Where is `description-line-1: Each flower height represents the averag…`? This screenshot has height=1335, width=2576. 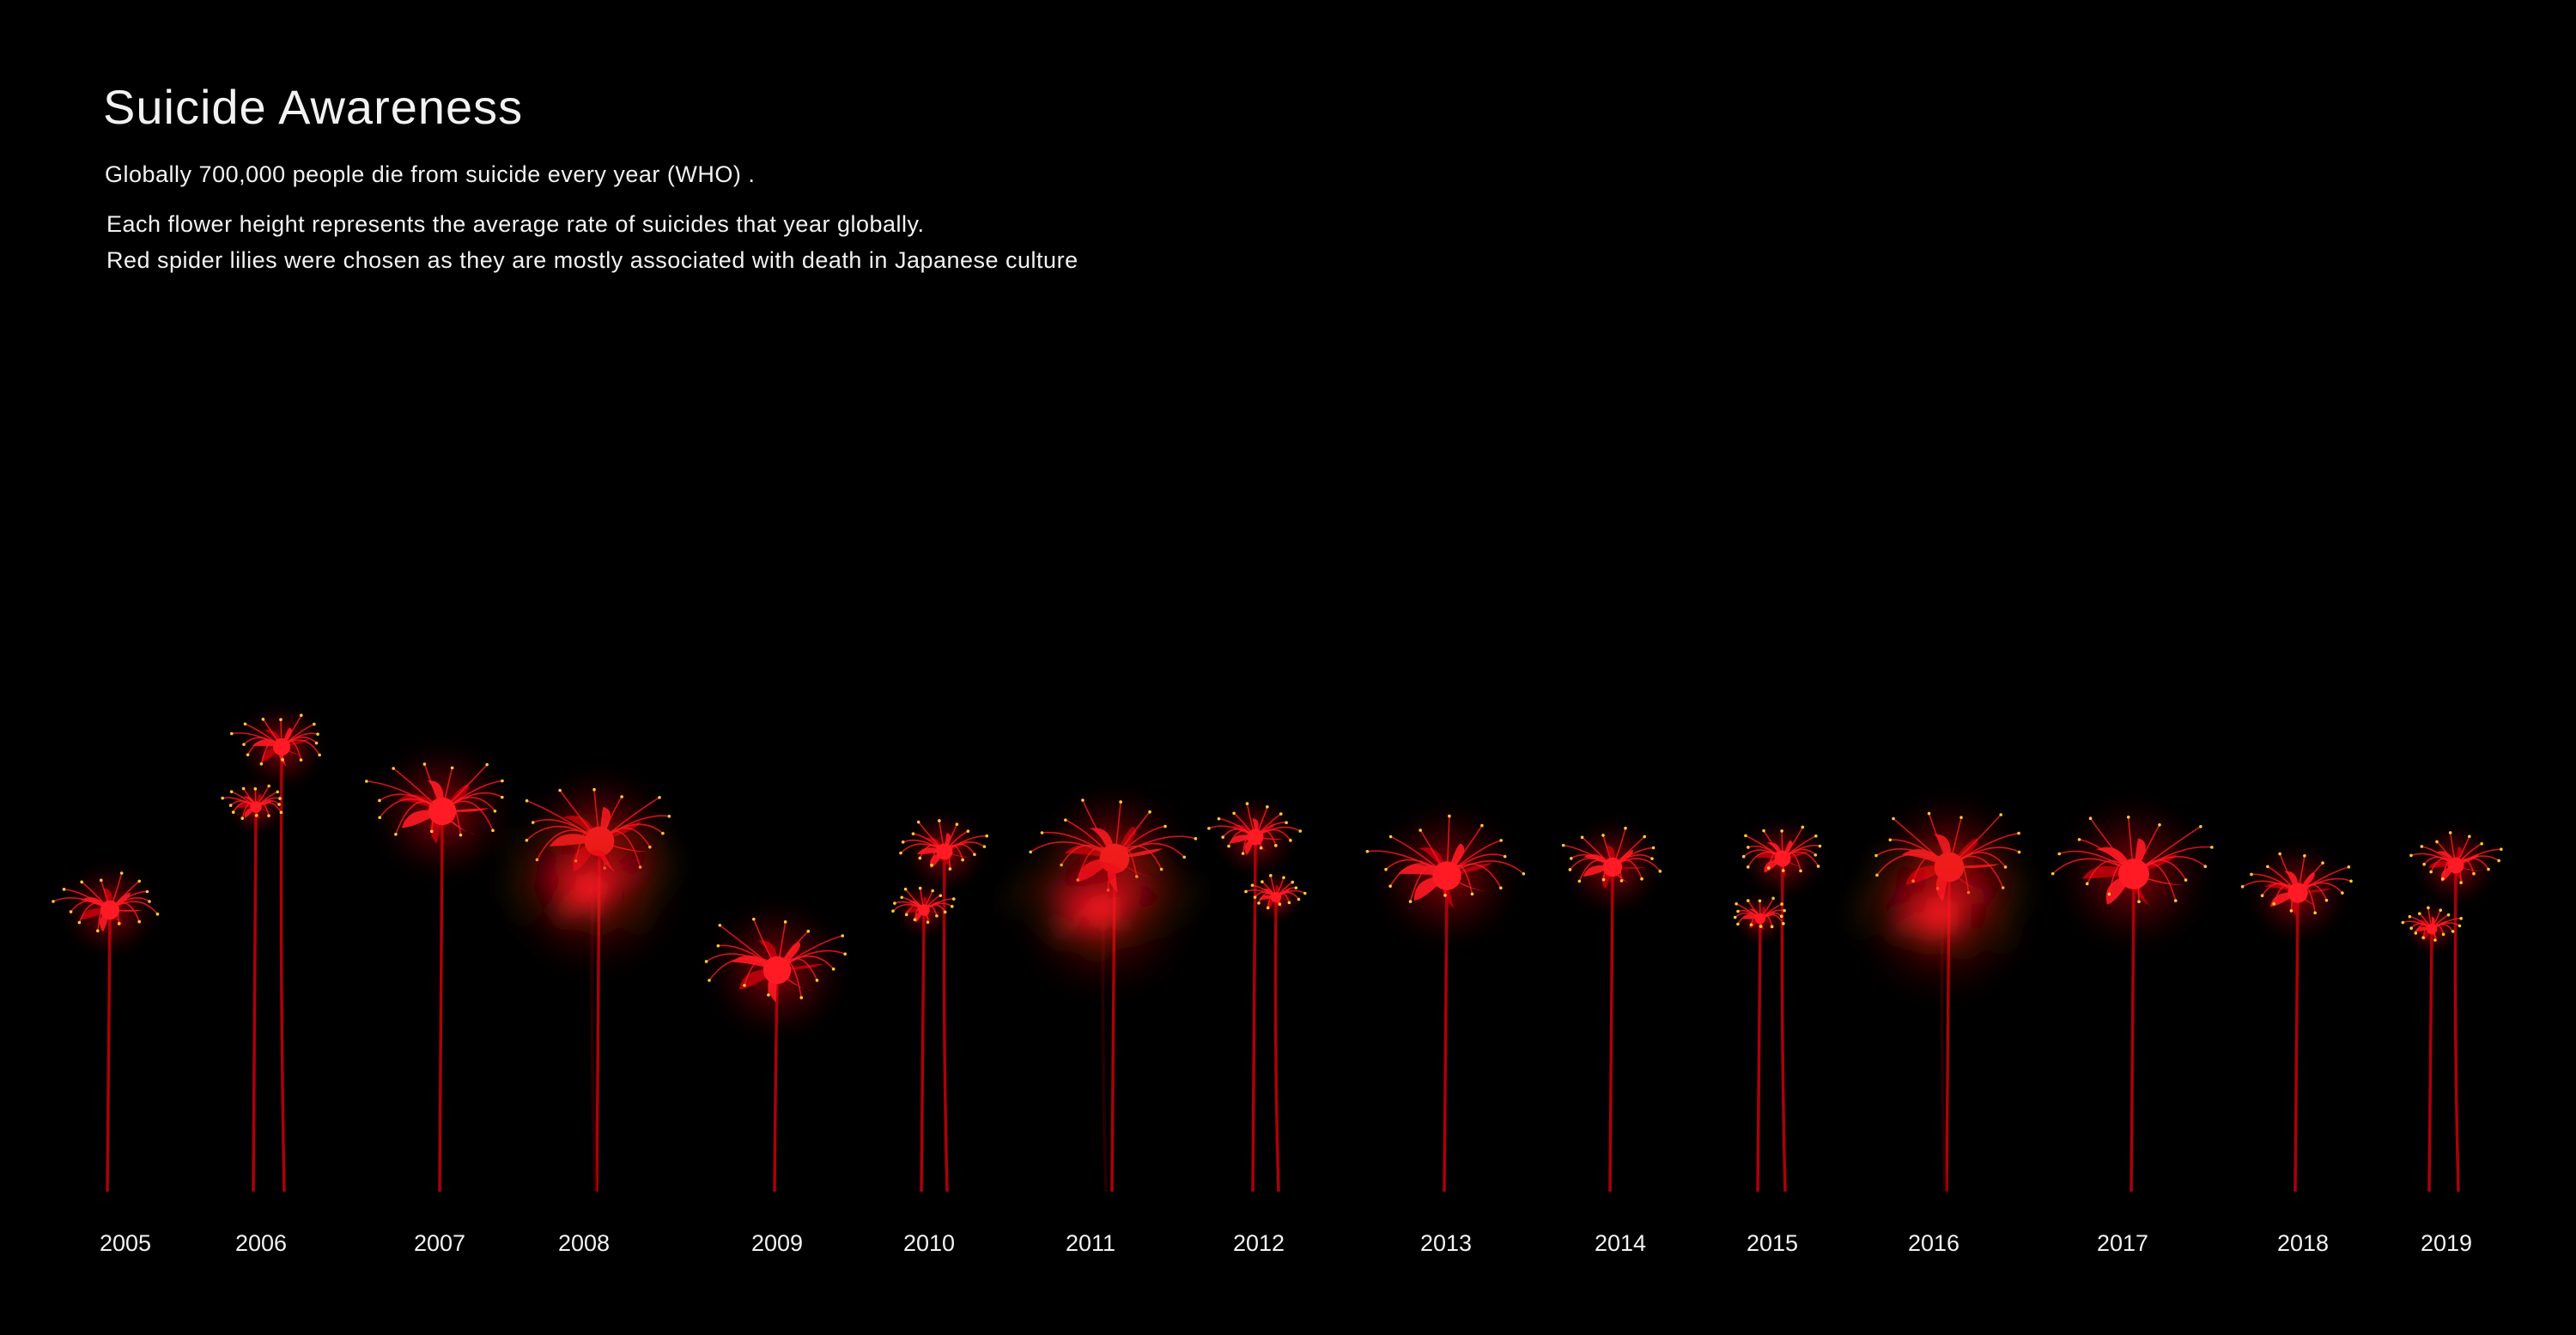
description-line-1: Each flower height represents the averag… is located at coordinates (515, 224).